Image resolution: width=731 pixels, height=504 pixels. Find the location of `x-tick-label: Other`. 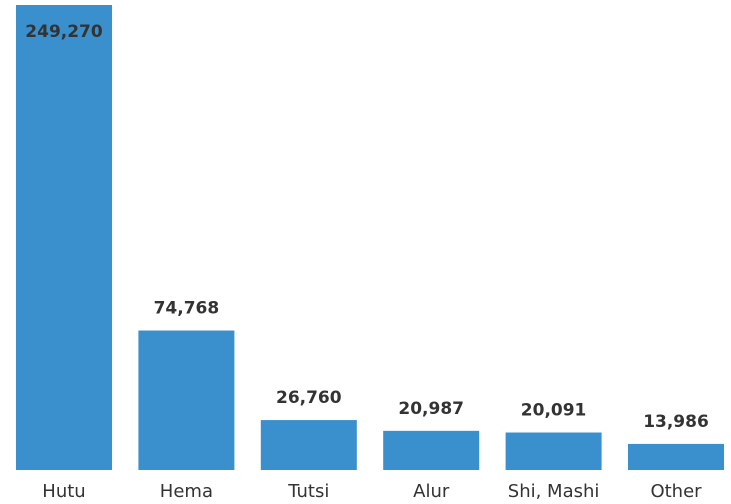

x-tick-label: Other is located at coordinates (676, 491).